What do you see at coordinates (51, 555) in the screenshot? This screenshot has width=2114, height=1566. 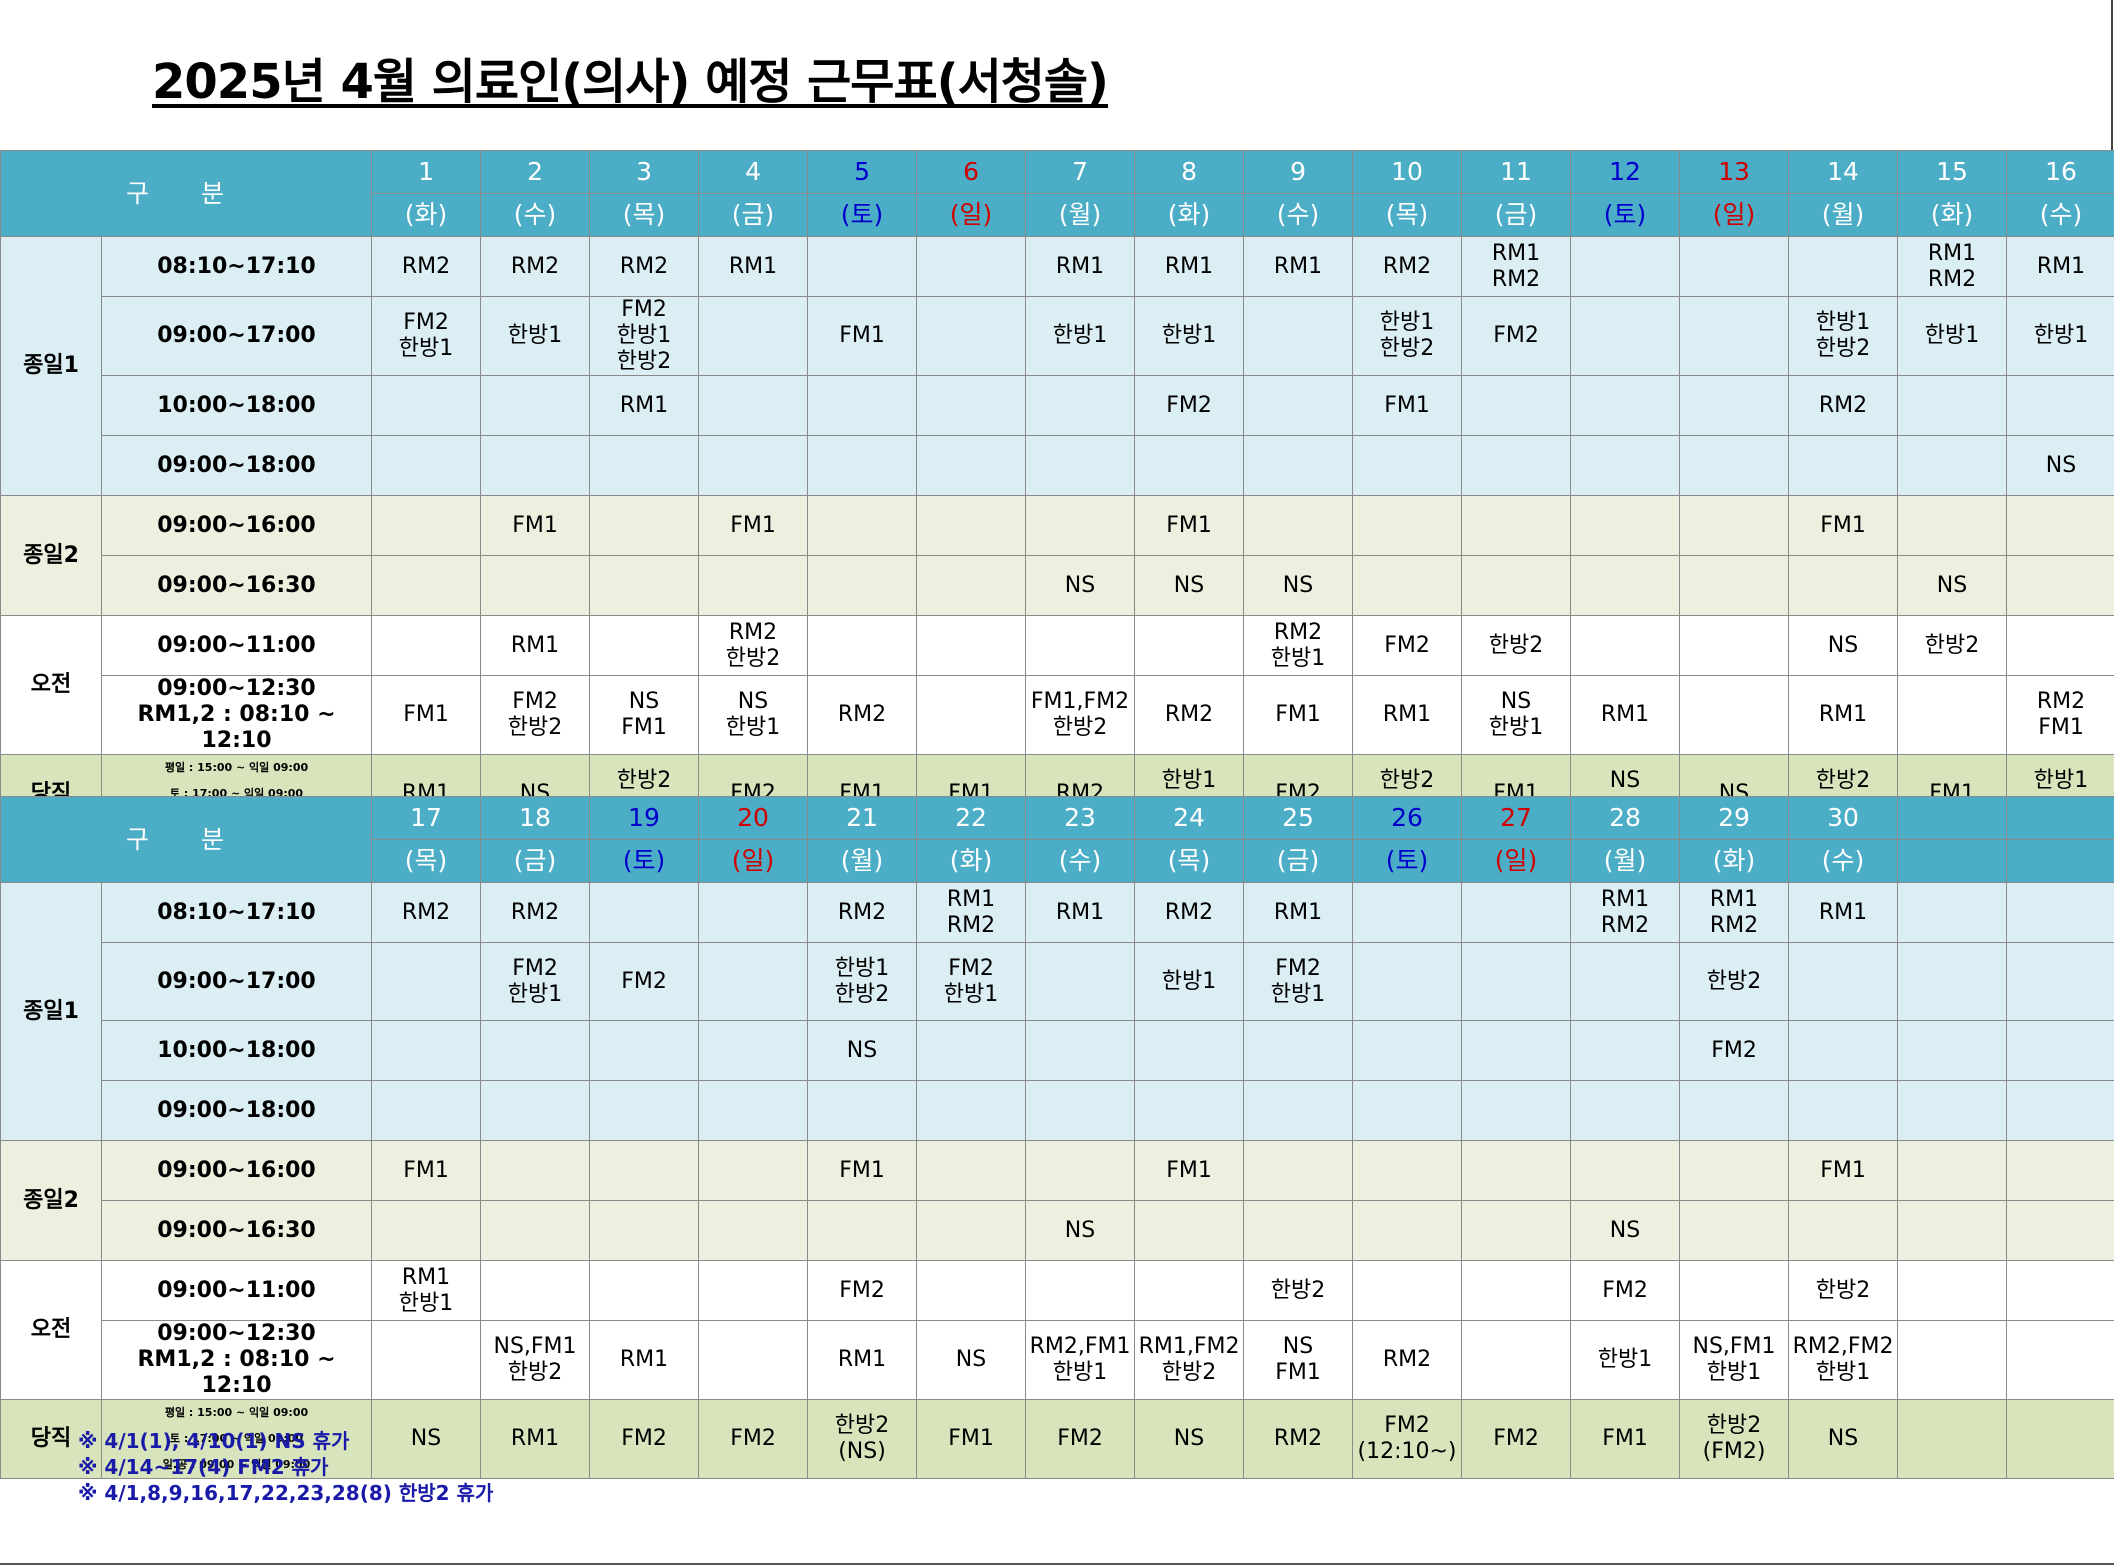 I see `group-label: 종일2` at bounding box center [51, 555].